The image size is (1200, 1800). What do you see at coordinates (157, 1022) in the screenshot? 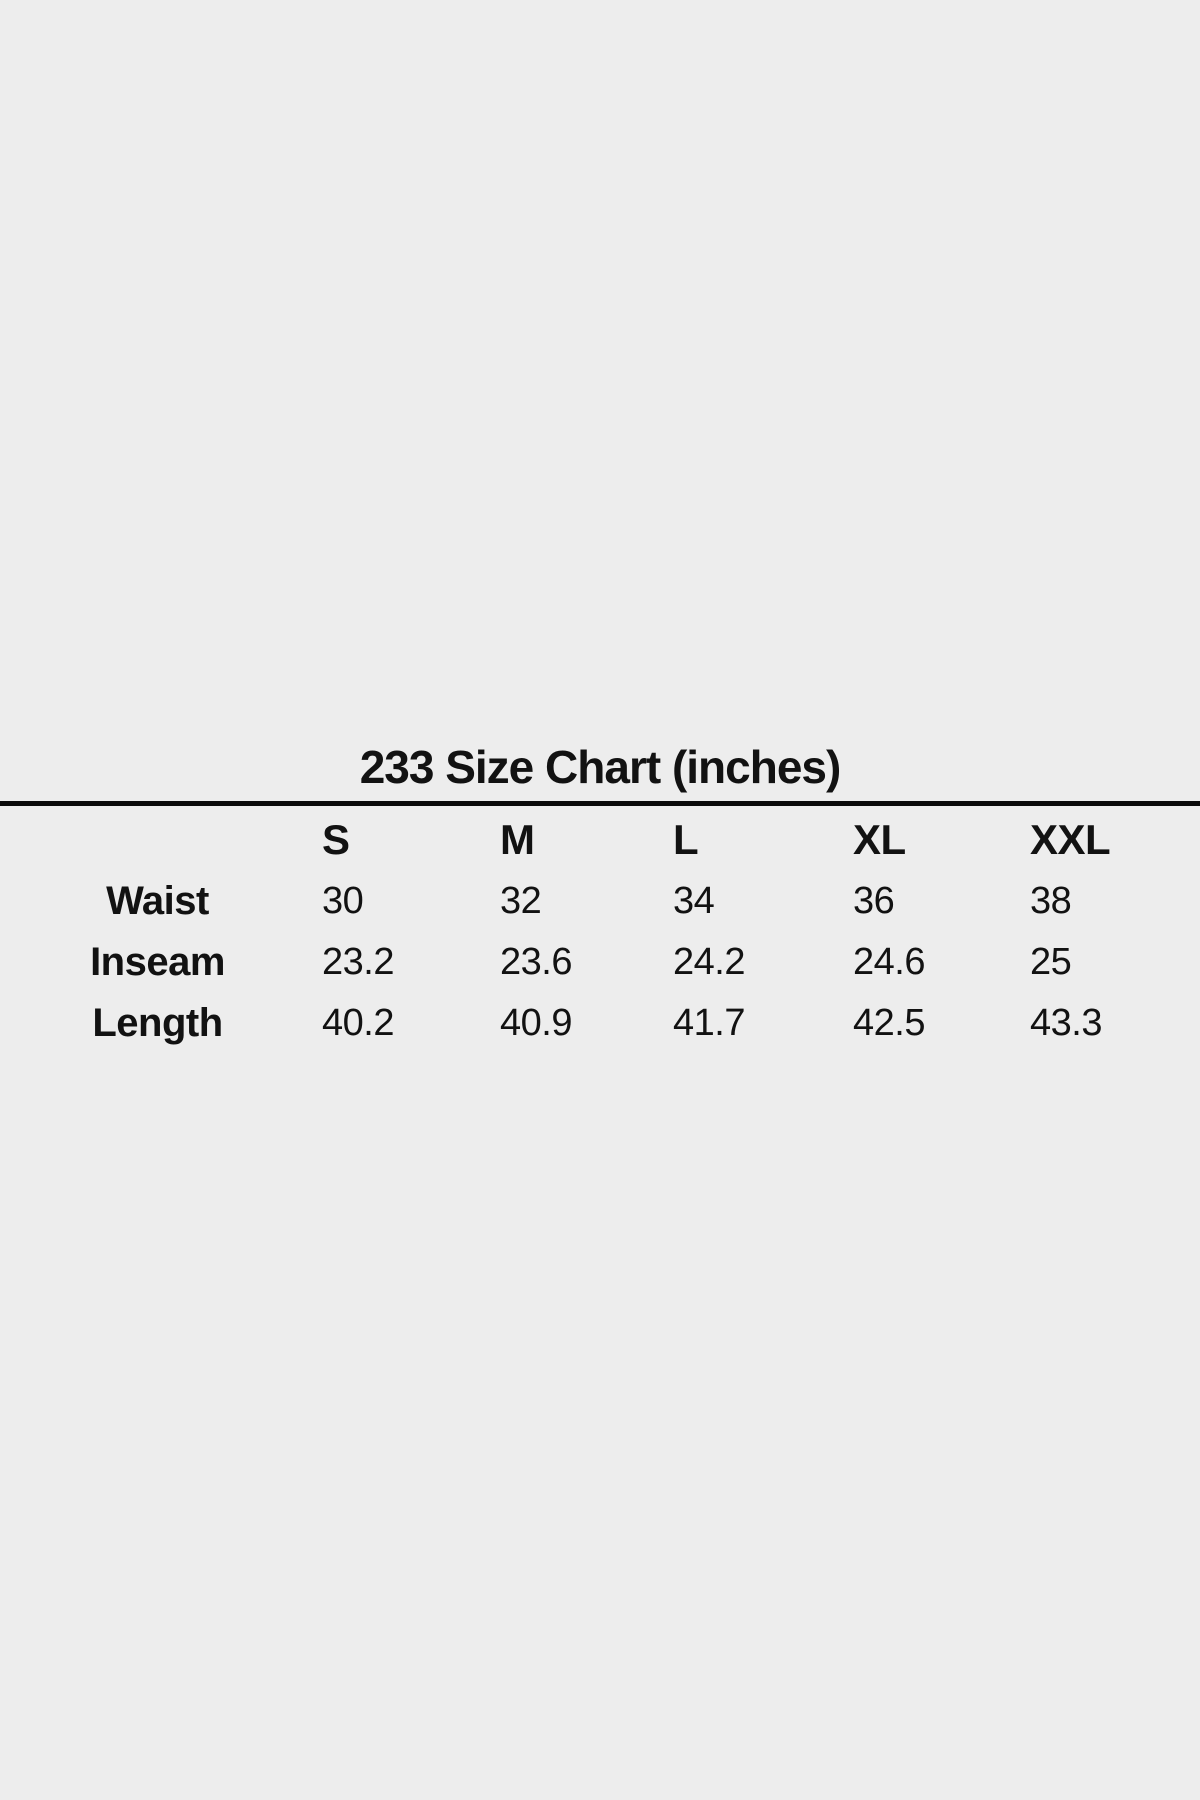
I see `row-label-length: Length` at bounding box center [157, 1022].